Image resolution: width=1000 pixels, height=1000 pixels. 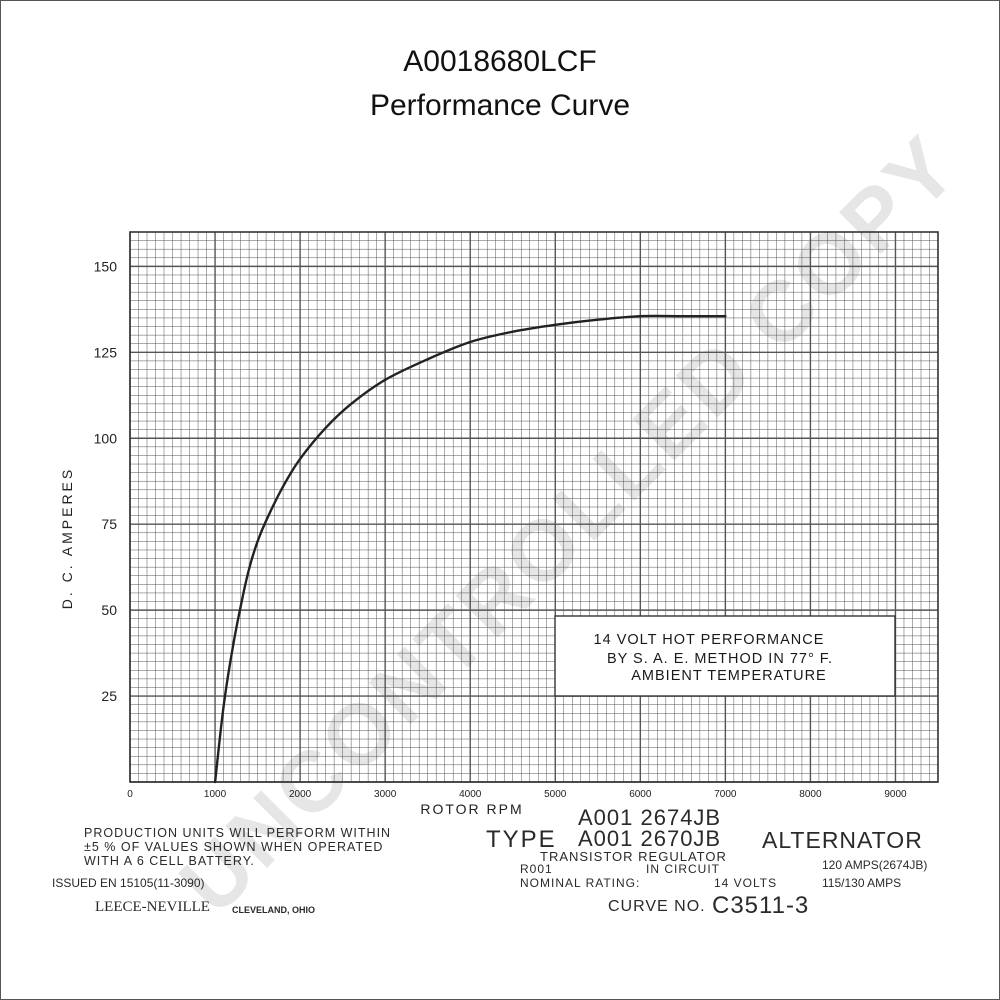 I want to click on in-circuit-label: IN CIRCUIT, so click(x=683, y=869).